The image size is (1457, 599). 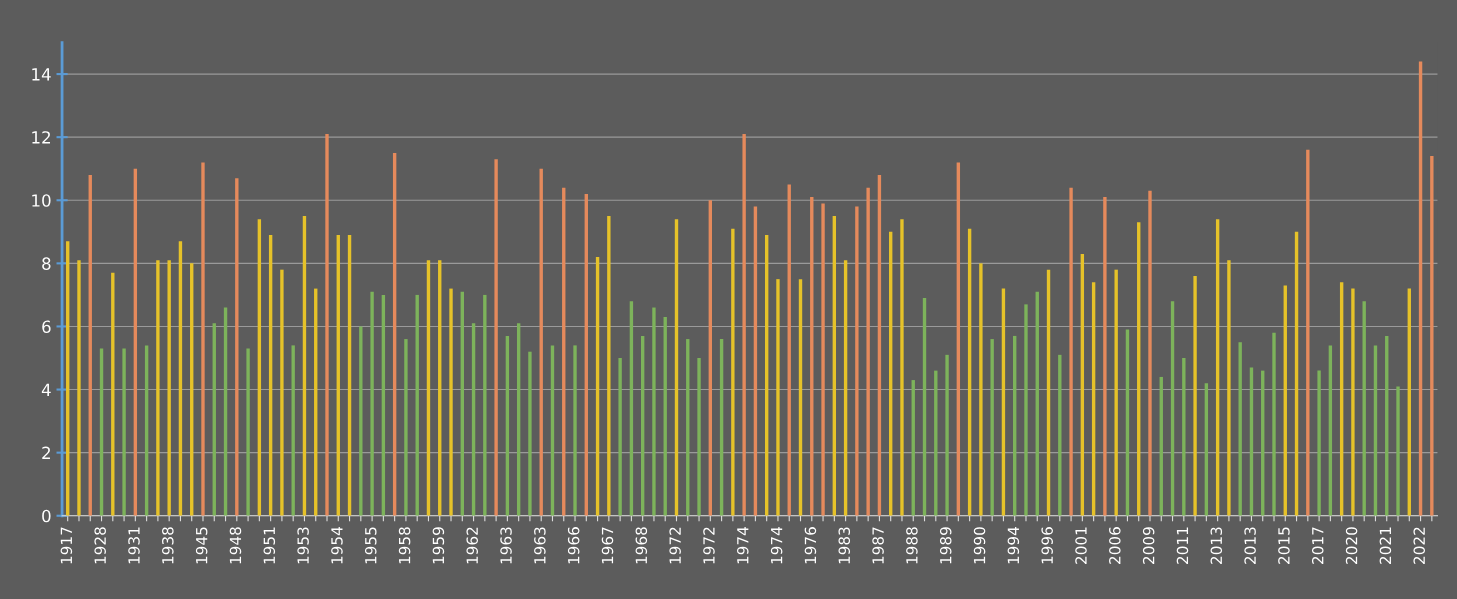 I want to click on x-tick-label: 1938, so click(x=168, y=545).